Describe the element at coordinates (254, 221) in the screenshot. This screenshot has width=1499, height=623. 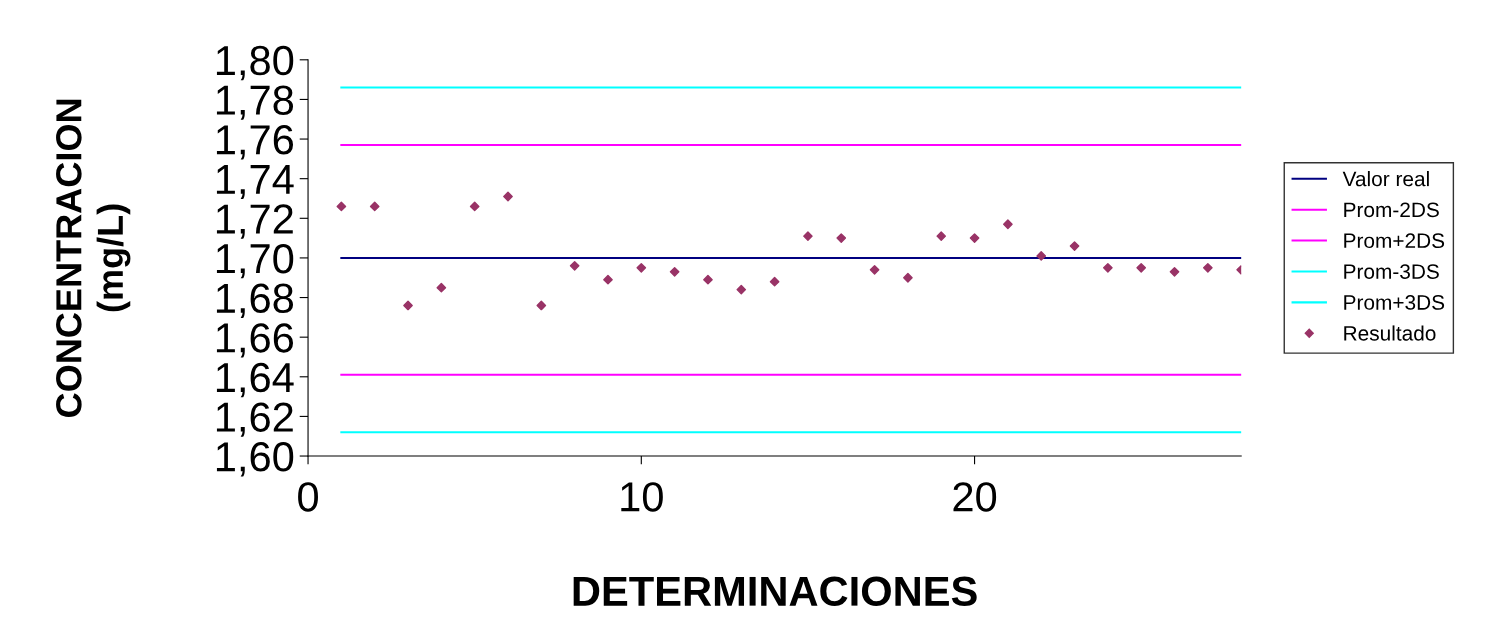
I see `y-tick-label: 1,72` at that location.